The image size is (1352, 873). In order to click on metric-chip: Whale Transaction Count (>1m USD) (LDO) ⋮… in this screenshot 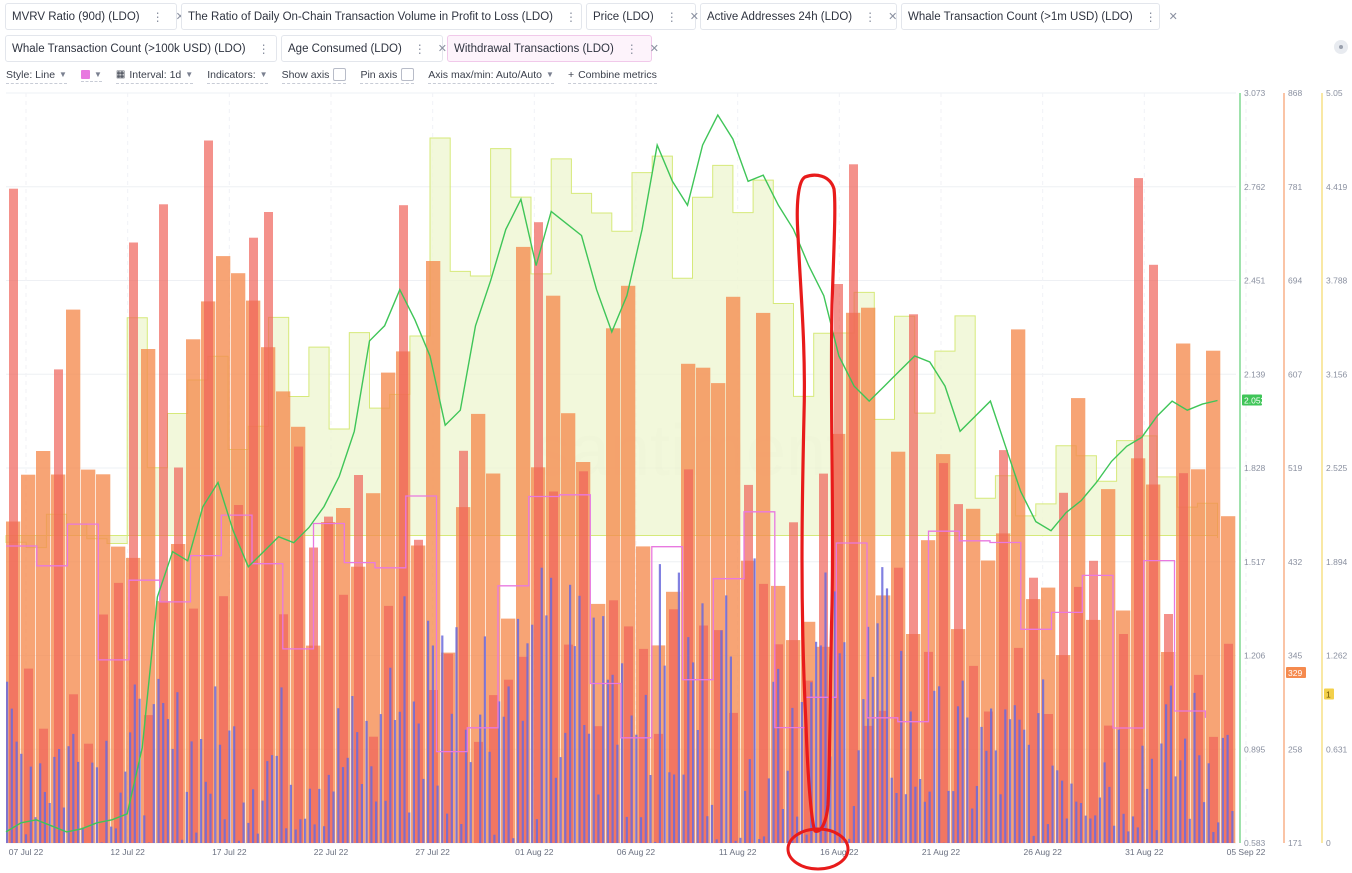, I will do `click(1039, 16)`.